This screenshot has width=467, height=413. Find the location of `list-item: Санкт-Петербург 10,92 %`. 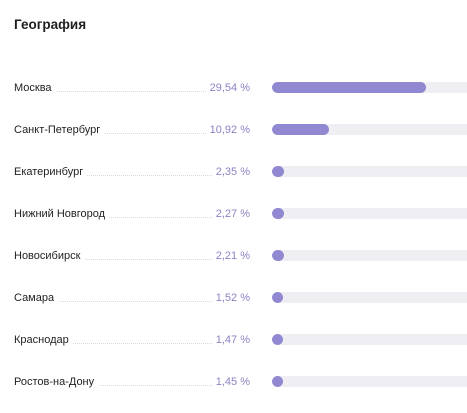

list-item: Санкт-Петербург 10,92 % is located at coordinates (240, 140).